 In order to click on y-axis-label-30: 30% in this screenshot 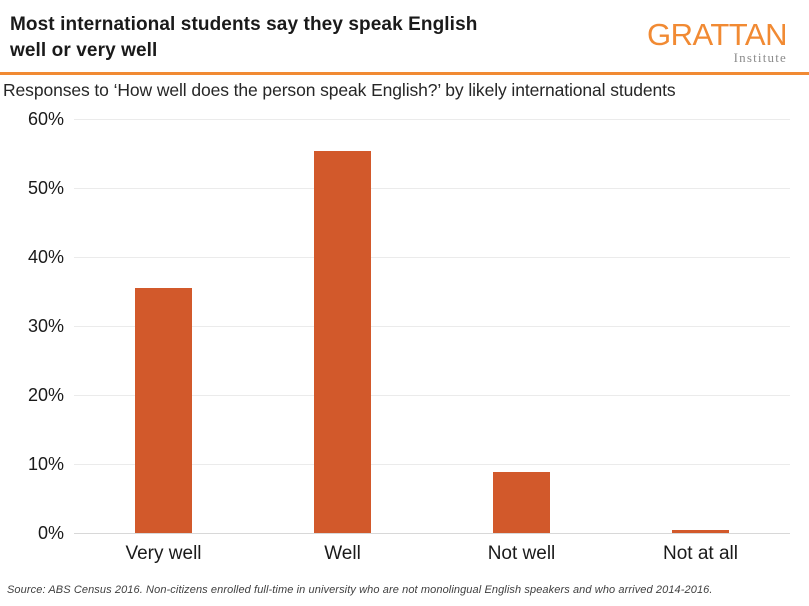, I will do `click(45, 326)`.